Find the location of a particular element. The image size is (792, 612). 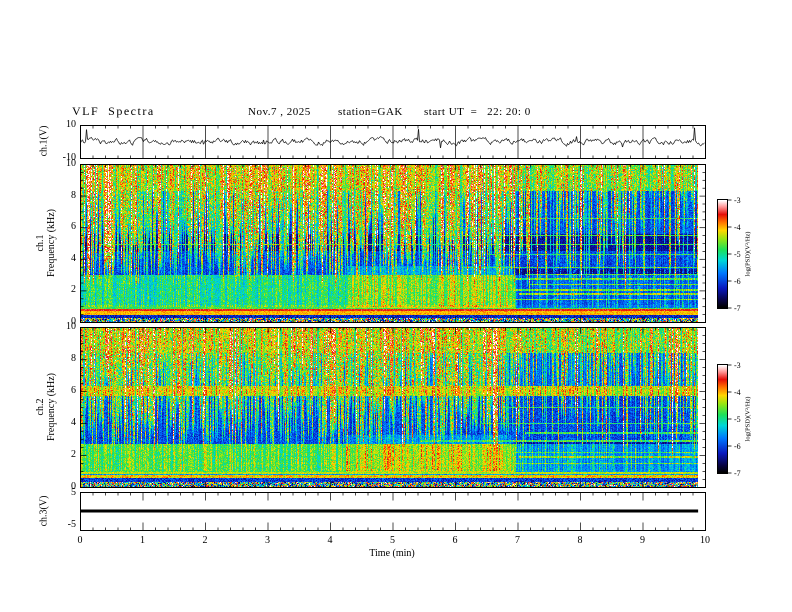

ch1-waveform-canvas is located at coordinates (392, 141).